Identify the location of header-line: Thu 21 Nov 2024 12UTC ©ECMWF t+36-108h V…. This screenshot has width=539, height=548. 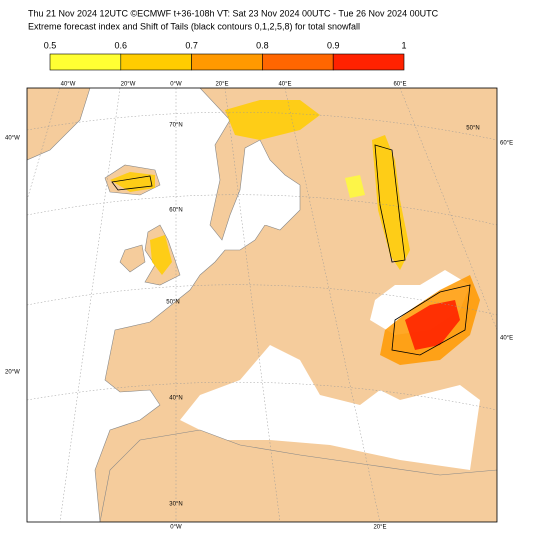
(233, 13).